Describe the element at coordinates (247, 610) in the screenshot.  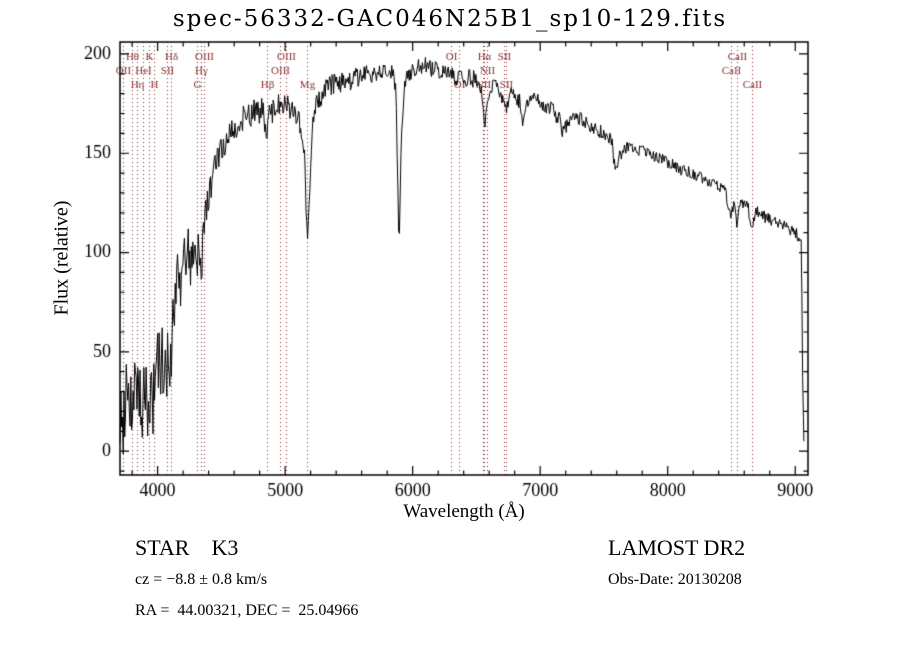
I see `ra-dec-label: RA = 44.00321, DEC = 25.04966` at that location.